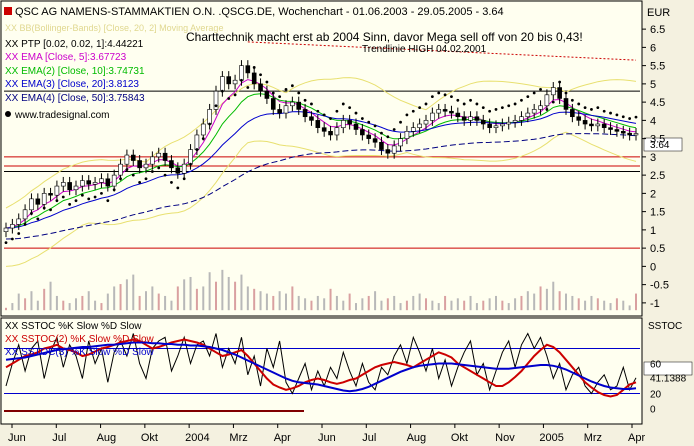  What do you see at coordinates (551, 438) in the screenshot?
I see `x-tick-label: 2005` at bounding box center [551, 438].